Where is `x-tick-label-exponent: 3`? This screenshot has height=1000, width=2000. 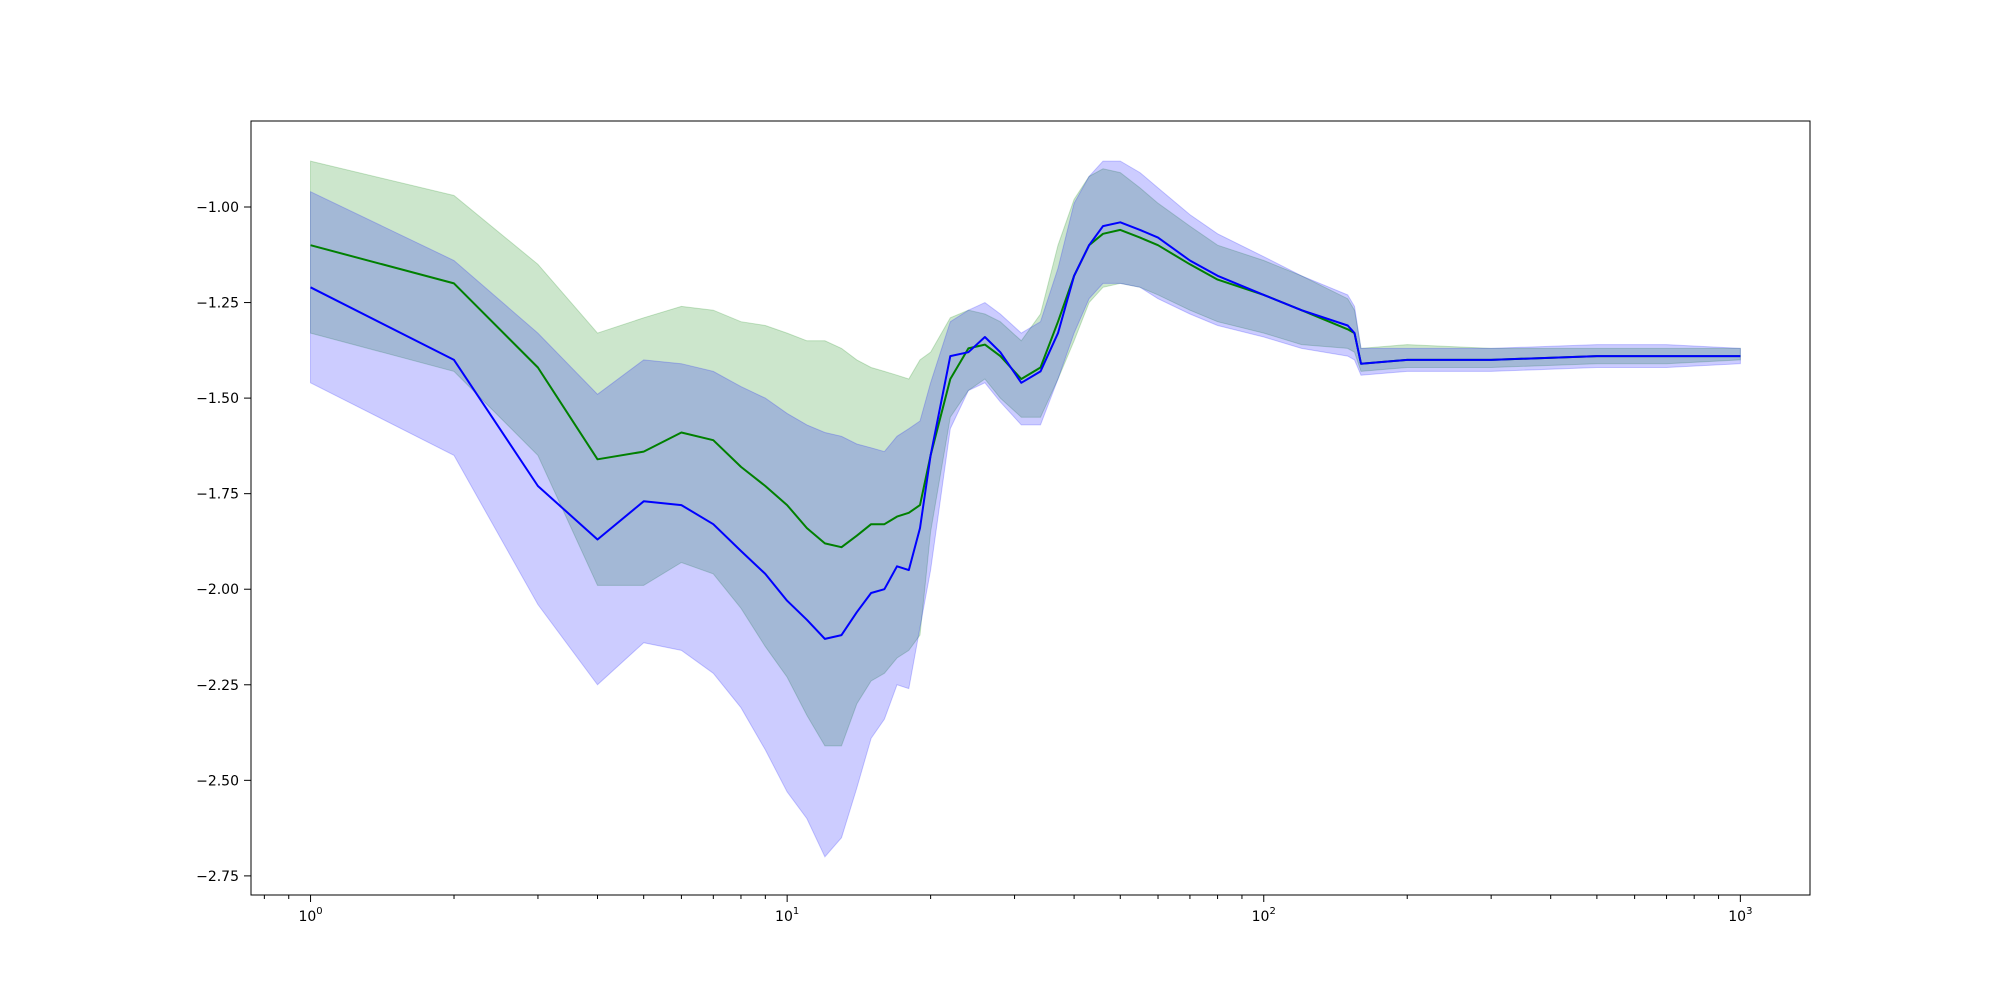
x-tick-label-exponent: 3 is located at coordinates (1749, 911).